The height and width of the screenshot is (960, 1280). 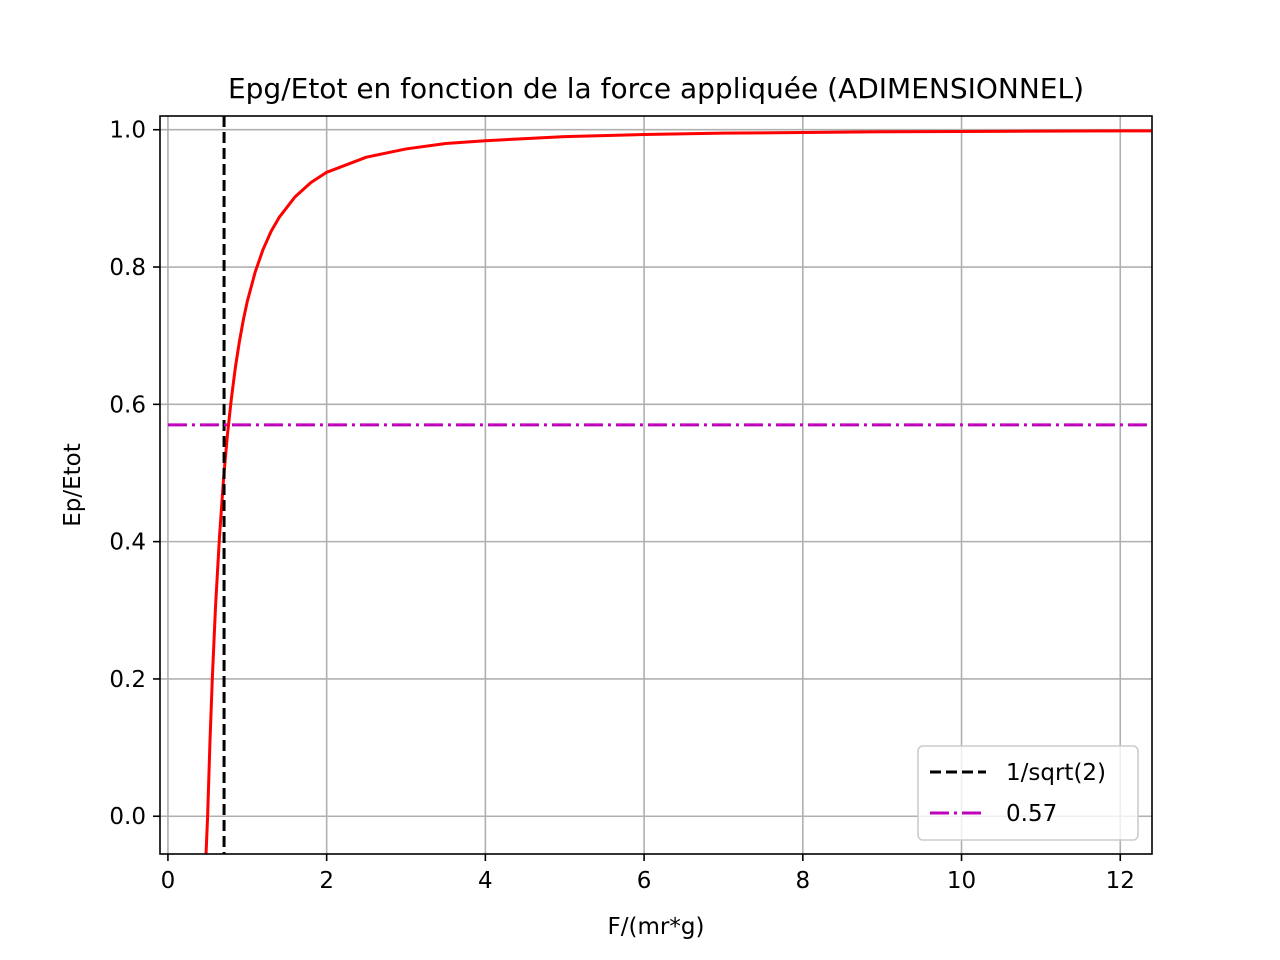 What do you see at coordinates (802, 881) in the screenshot?
I see `x-tick-label: 8` at bounding box center [802, 881].